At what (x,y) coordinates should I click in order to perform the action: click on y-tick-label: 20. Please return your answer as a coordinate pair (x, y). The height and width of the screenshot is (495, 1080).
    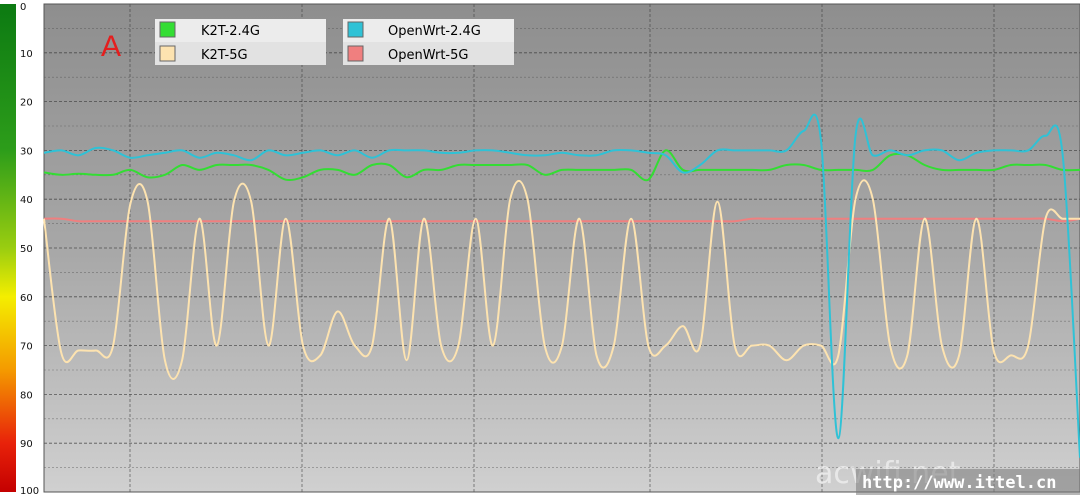
    Looking at the image, I should click on (26, 103).